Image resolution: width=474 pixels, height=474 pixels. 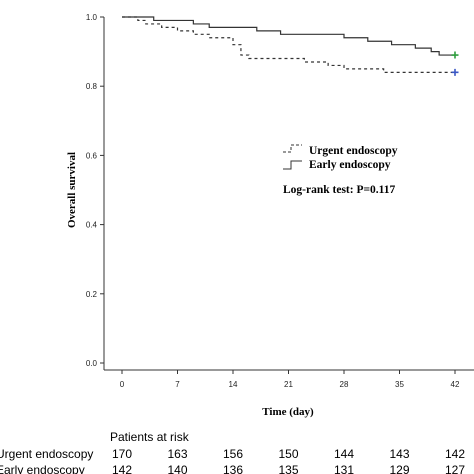 I want to click on risk-row-label: Urgent endoscopy, so click(x=46, y=454).